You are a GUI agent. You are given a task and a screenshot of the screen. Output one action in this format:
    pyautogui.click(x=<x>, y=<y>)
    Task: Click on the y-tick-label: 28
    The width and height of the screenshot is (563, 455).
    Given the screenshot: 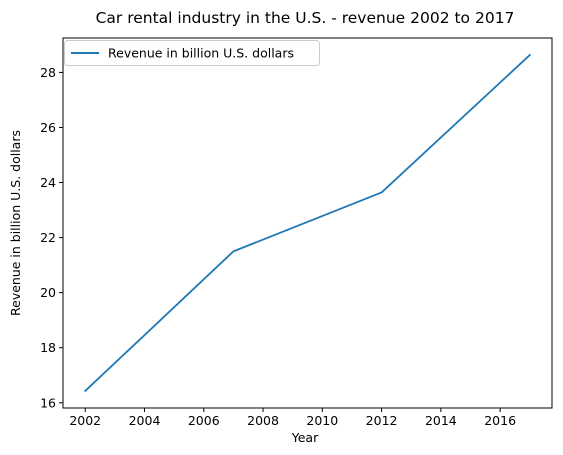 What is the action you would take?
    pyautogui.click(x=48, y=72)
    